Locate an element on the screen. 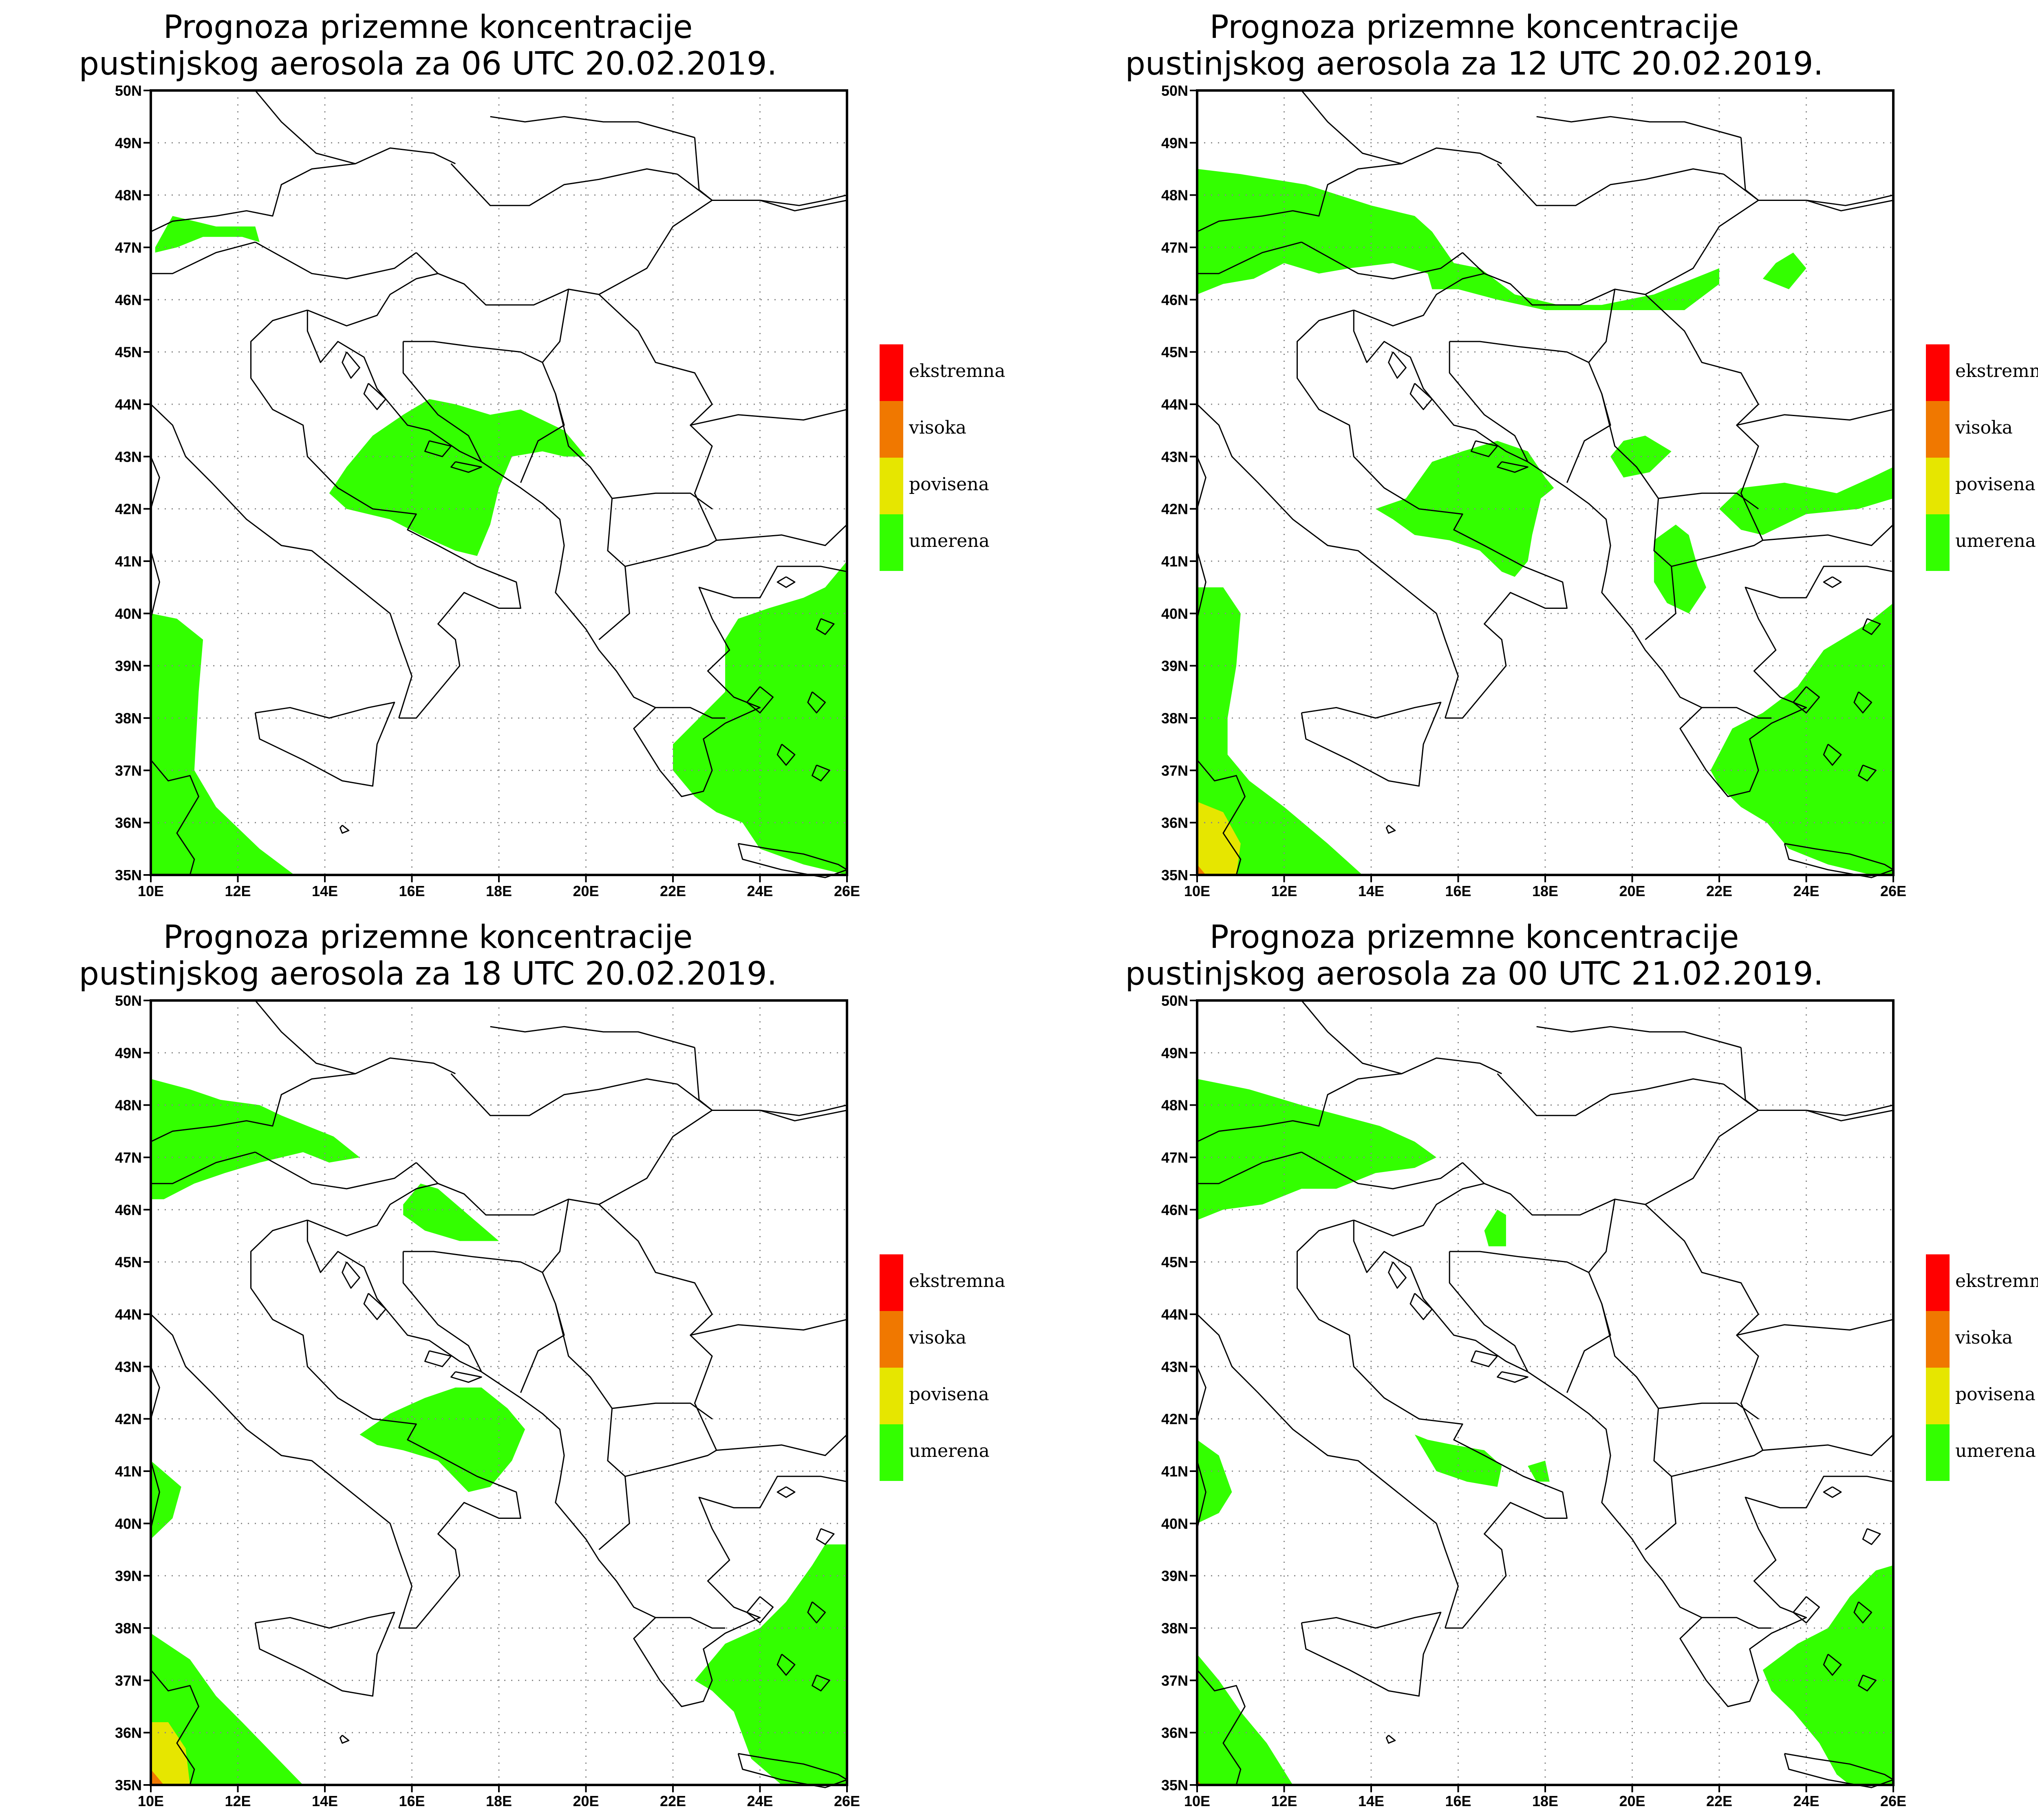  lon-tick-label: 12E is located at coordinates (238, 891).